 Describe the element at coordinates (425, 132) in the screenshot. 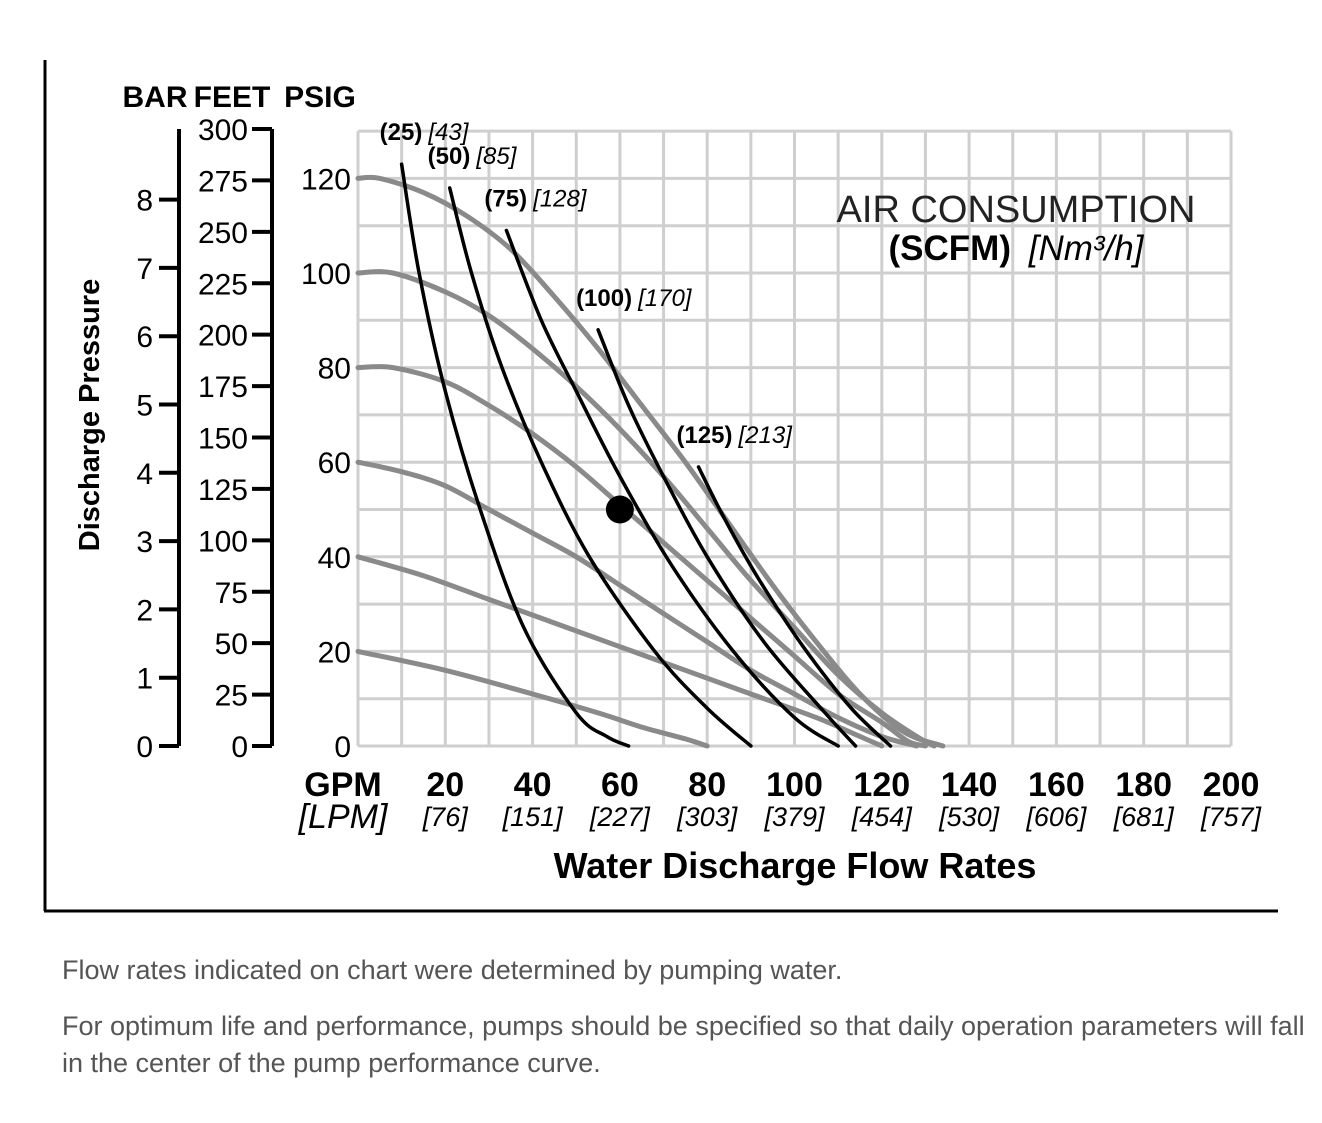

I see `air-curve-label: (25) [43]` at that location.